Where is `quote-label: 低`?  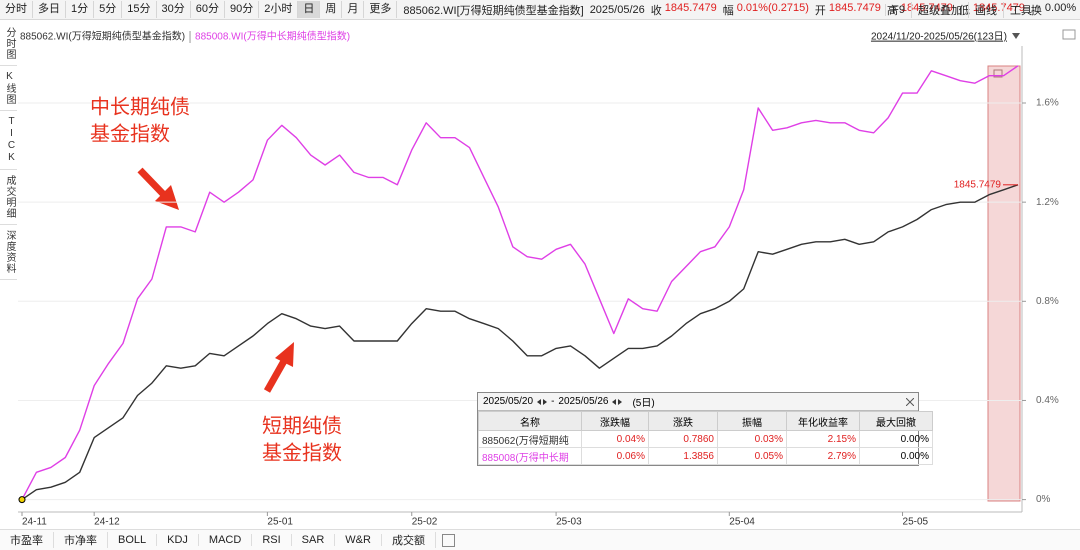
quote-label: 低 is located at coordinates (964, 10).